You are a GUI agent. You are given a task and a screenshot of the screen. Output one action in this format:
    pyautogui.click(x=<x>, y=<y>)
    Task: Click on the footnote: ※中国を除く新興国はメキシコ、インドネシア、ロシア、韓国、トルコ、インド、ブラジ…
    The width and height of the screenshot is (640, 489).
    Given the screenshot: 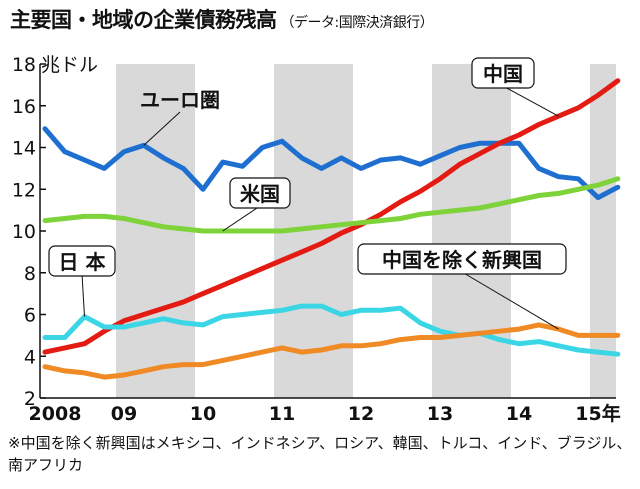 What is the action you would take?
    pyautogui.click(x=320, y=454)
    